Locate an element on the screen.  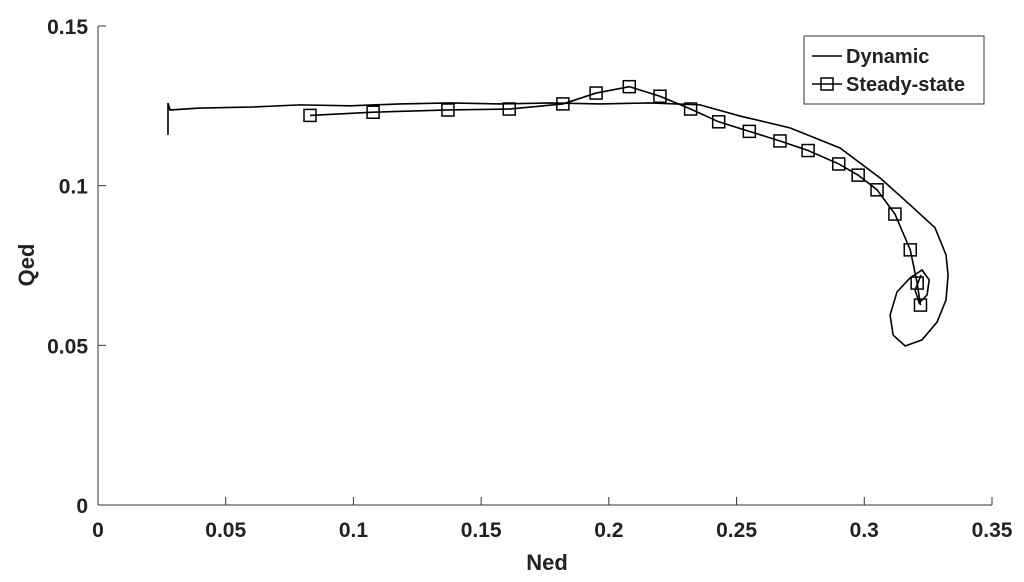
x-tick-label: 0.3 is located at coordinates (864, 530).